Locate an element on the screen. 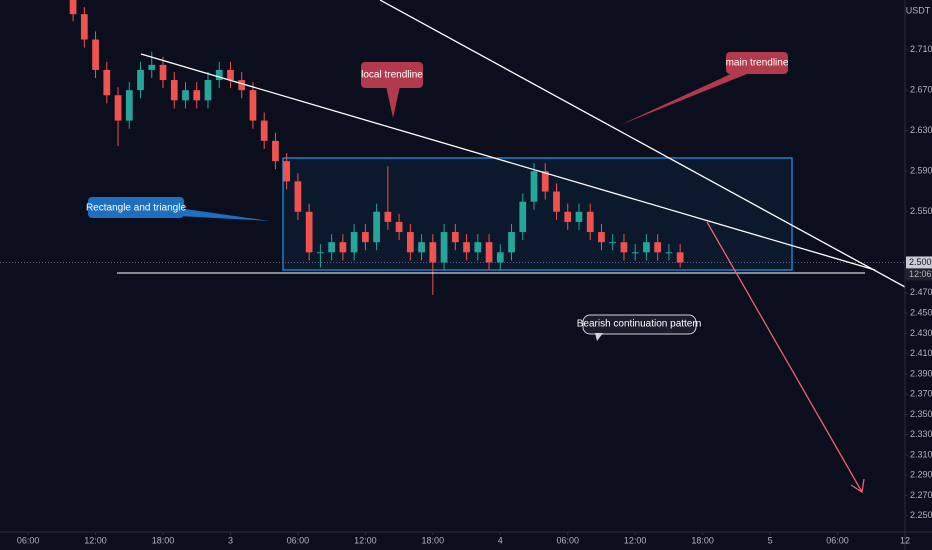 The height and width of the screenshot is (550, 932). bearish-arrow is located at coordinates (785, 357).